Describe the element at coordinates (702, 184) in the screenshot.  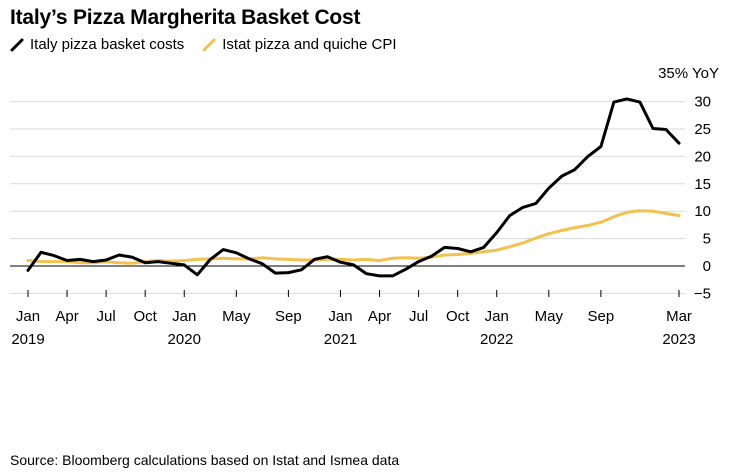
I see `y-tick-label: 15` at that location.